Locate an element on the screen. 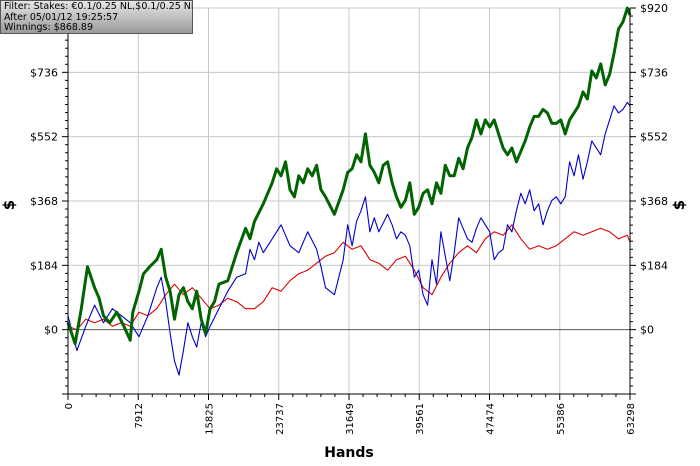 Image resolution: width=700 pixels, height=466 pixels. x-tick-label: 39561 is located at coordinates (420, 419).